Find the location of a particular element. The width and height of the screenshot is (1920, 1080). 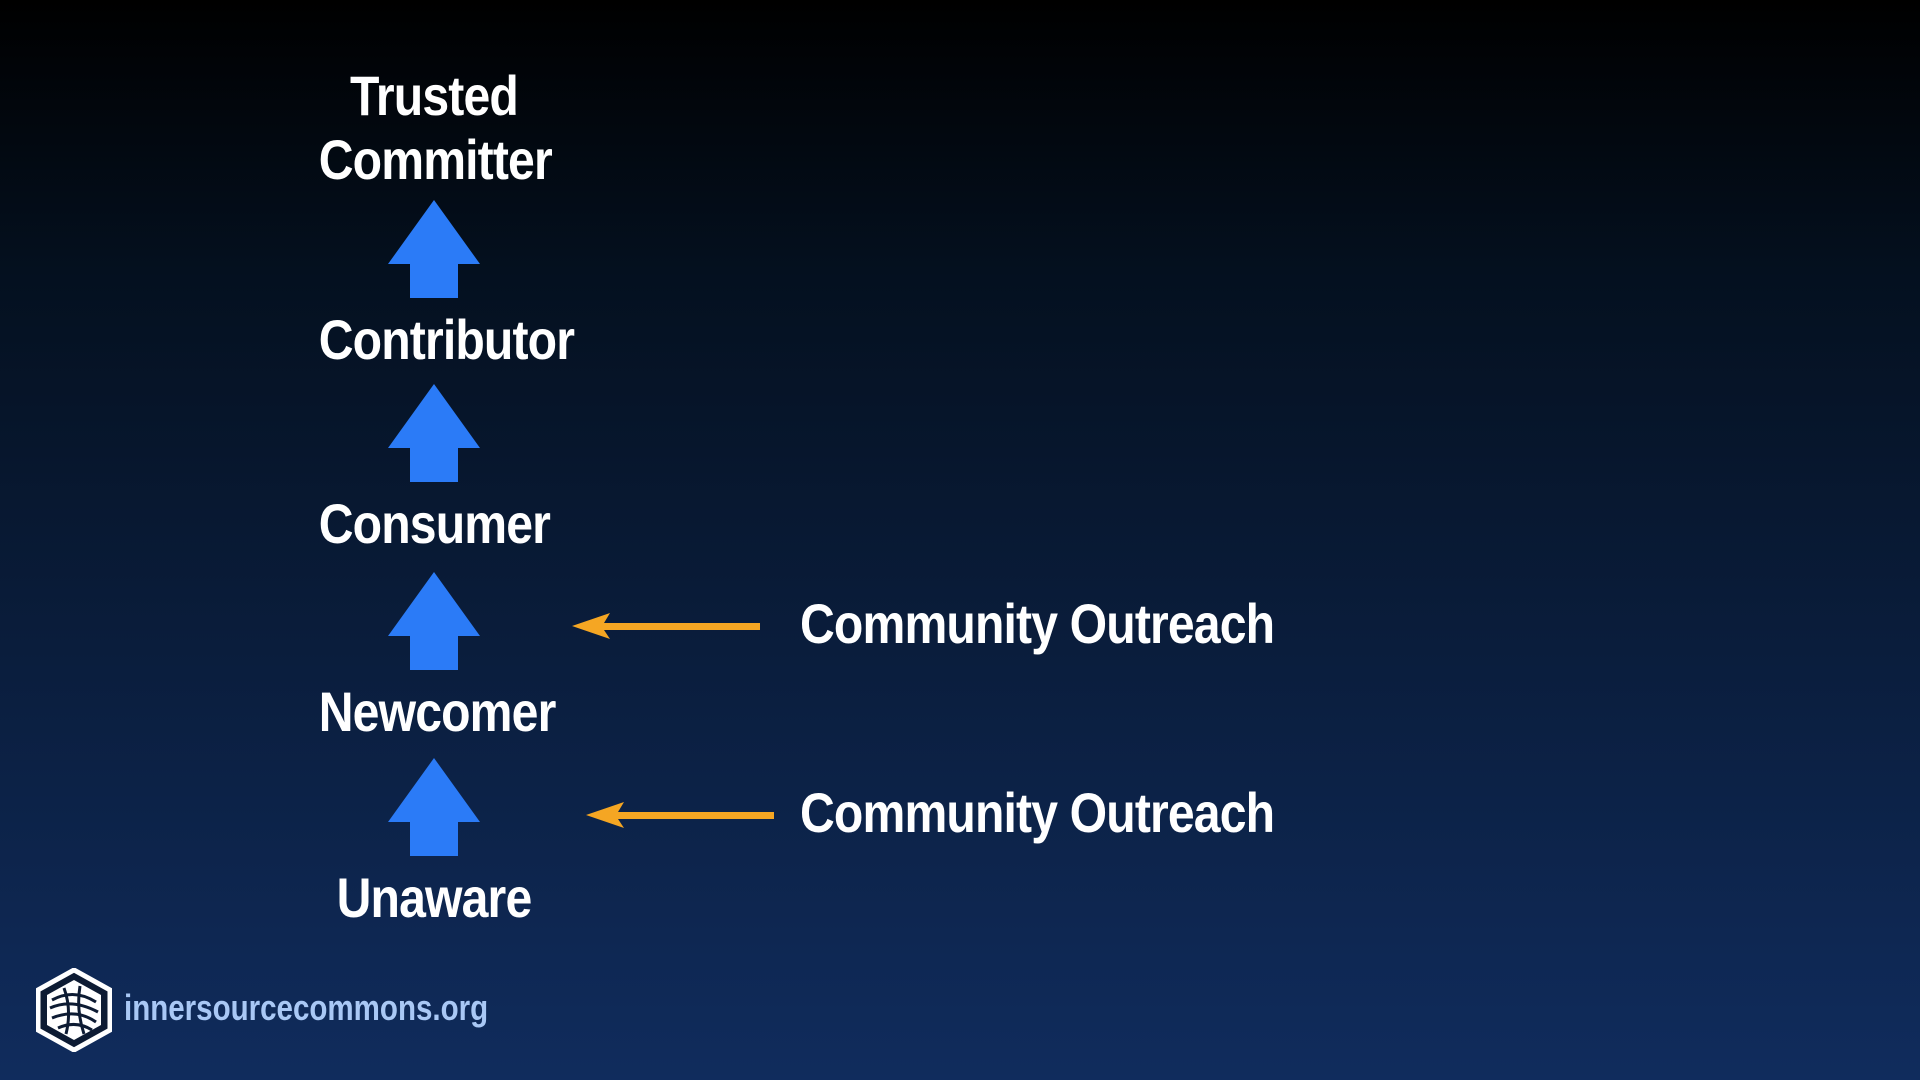

footer: innersourcecommons.org is located at coordinates (262, 1010).